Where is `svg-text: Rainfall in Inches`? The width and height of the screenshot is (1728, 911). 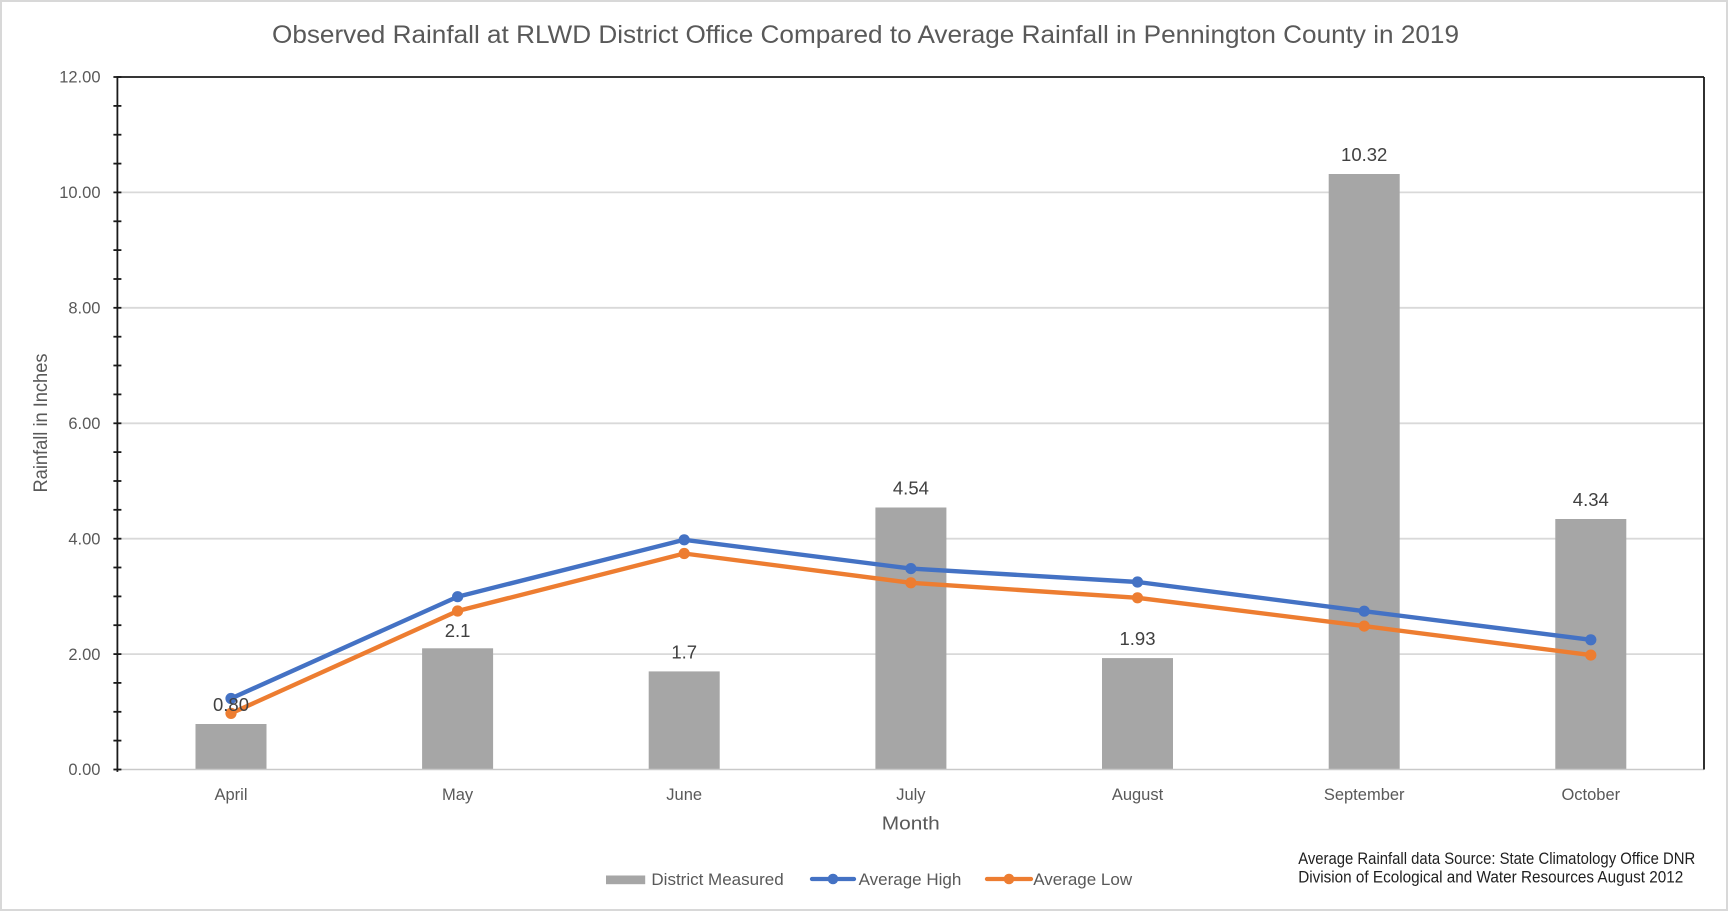
svg-text: Rainfall in Inches is located at coordinates (41, 423).